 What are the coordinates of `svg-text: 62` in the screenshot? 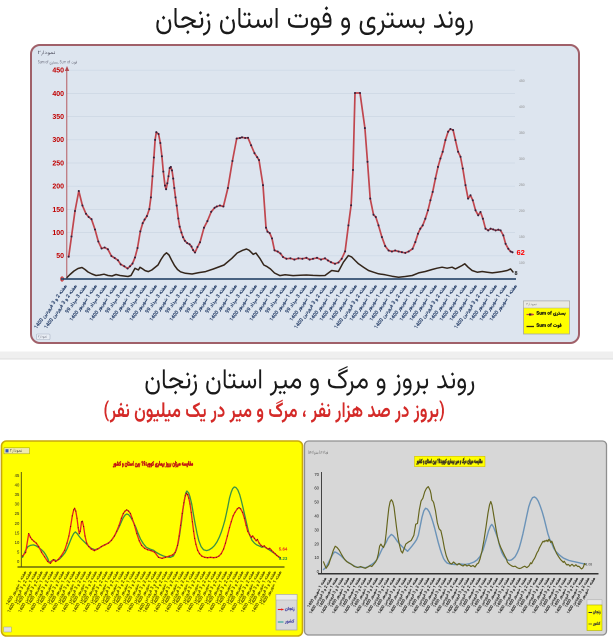 It's located at (521, 252).